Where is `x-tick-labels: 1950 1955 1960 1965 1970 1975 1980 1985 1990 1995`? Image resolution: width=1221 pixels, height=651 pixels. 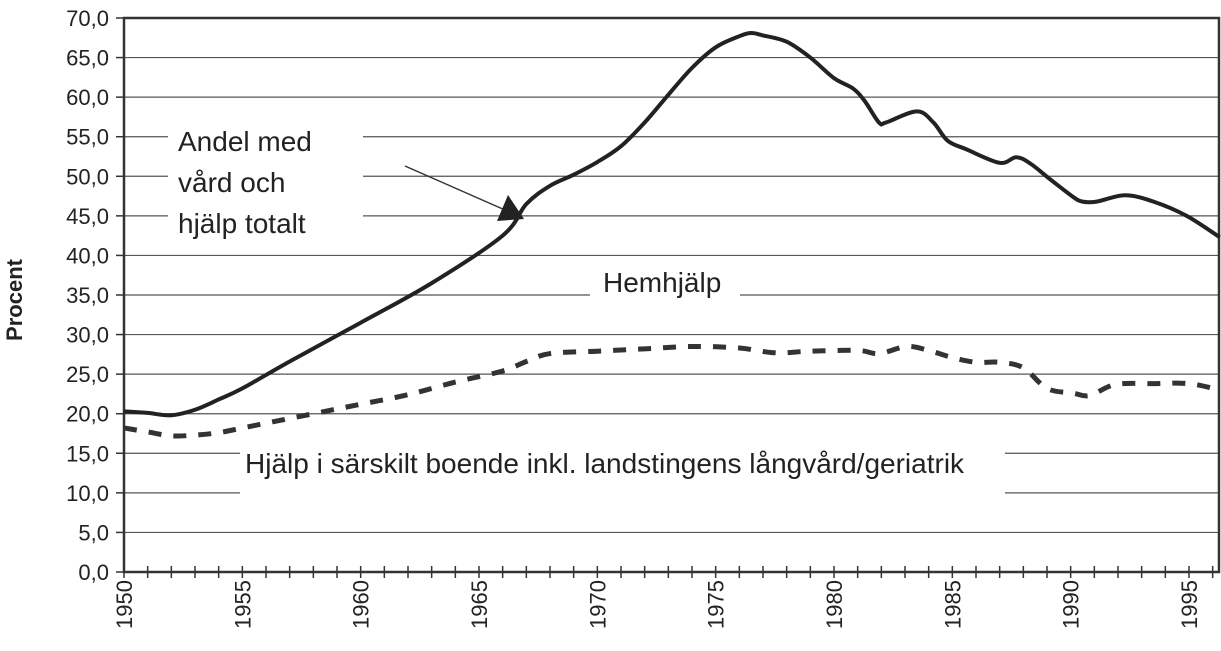
x-tick-labels: 1950 1955 1960 1965 1970 1975 1980 1985 1990 1995 is located at coordinates (657, 604).